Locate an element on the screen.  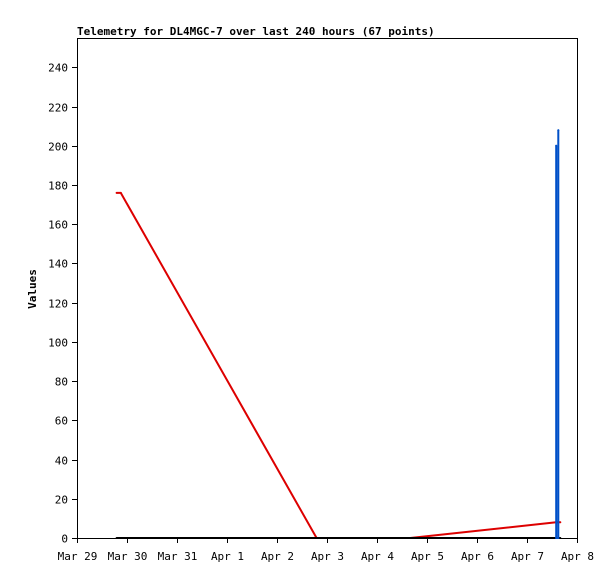
y-axis-label: Values is located at coordinates (32, 289).